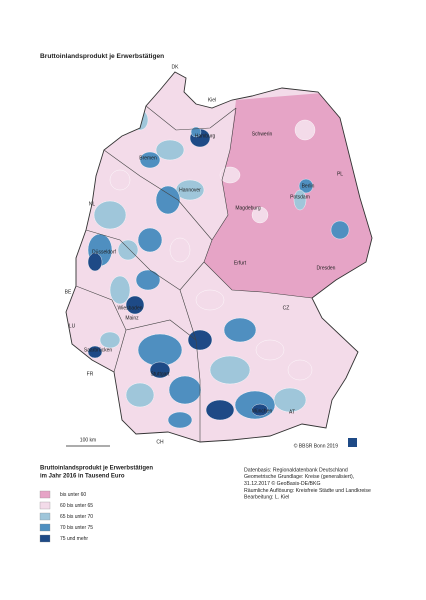 The height and width of the screenshot is (600, 426). Describe the element at coordinates (88, 440) in the screenshot. I see `scale-label: 100 km` at that location.